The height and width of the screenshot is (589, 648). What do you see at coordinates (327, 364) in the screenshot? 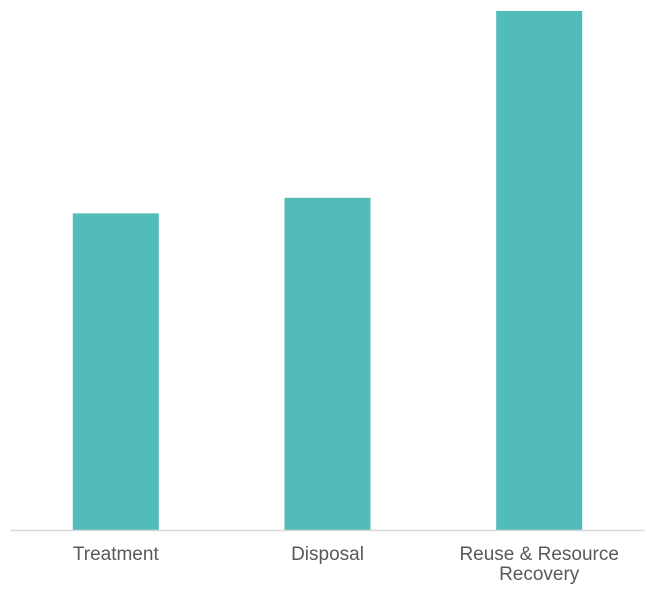
I see `bar-disposal` at bounding box center [327, 364].